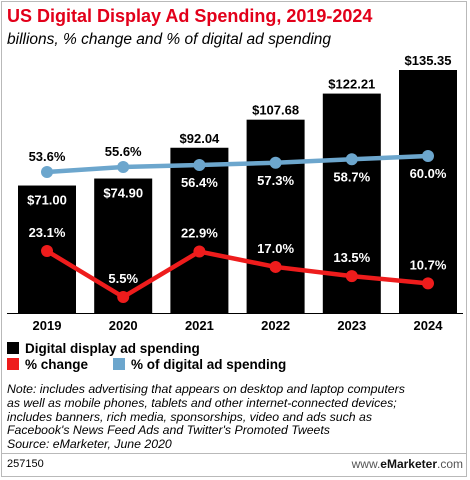 This screenshot has height=480, width=470. What do you see at coordinates (428, 264) in the screenshot?
I see `pct-change-label: 10.7%` at bounding box center [428, 264].